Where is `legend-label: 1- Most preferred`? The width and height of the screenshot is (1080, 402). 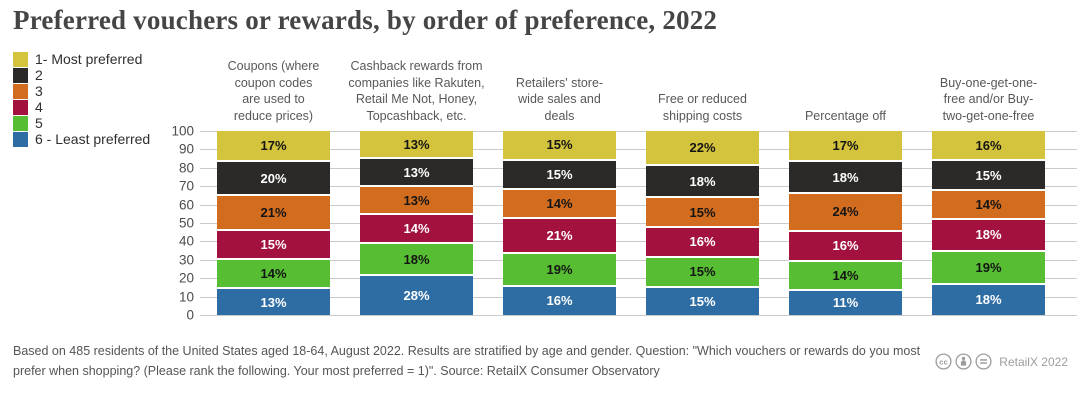 legend-label: 1- Most preferred is located at coordinates (89, 59).